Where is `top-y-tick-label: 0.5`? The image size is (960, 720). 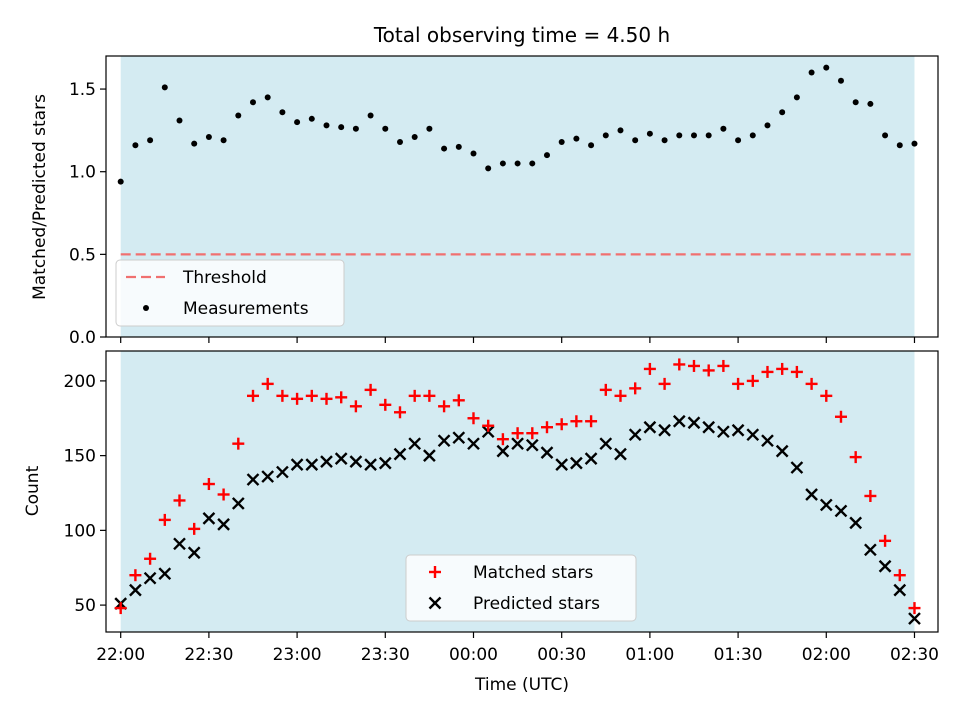 top-y-tick-label: 0.5 is located at coordinates (82, 255).